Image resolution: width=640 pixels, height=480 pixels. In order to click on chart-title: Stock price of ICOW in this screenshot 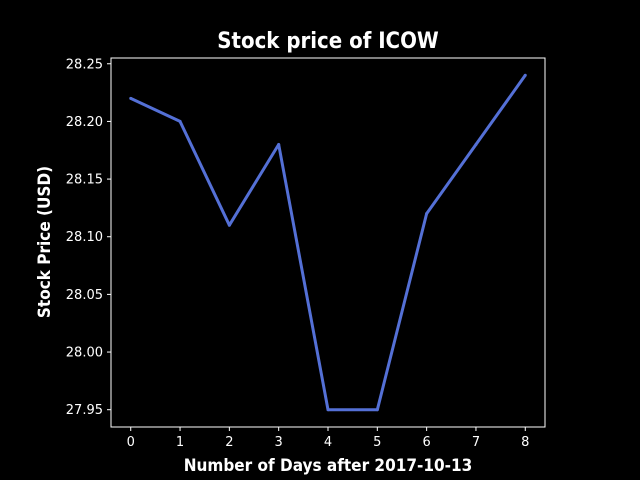, I will do `click(328, 41)`.